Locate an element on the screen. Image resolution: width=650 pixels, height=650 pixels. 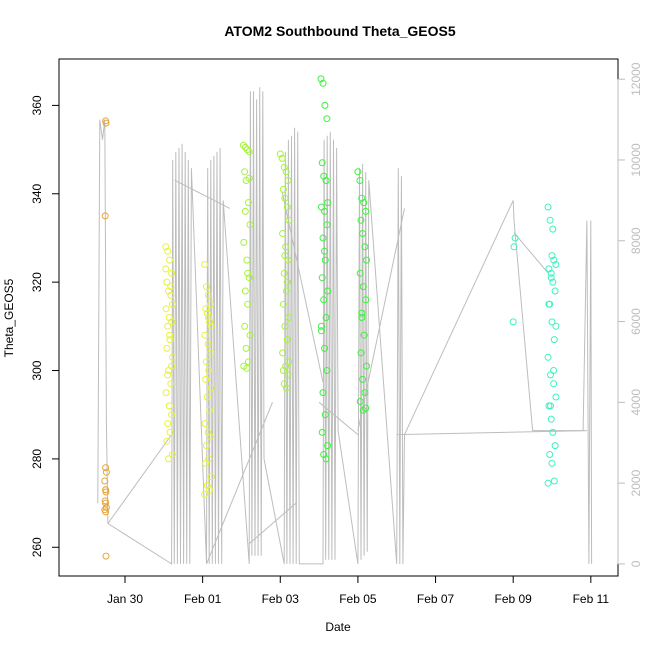
x-tick-label: Feb 11 is located at coordinates (591, 599).